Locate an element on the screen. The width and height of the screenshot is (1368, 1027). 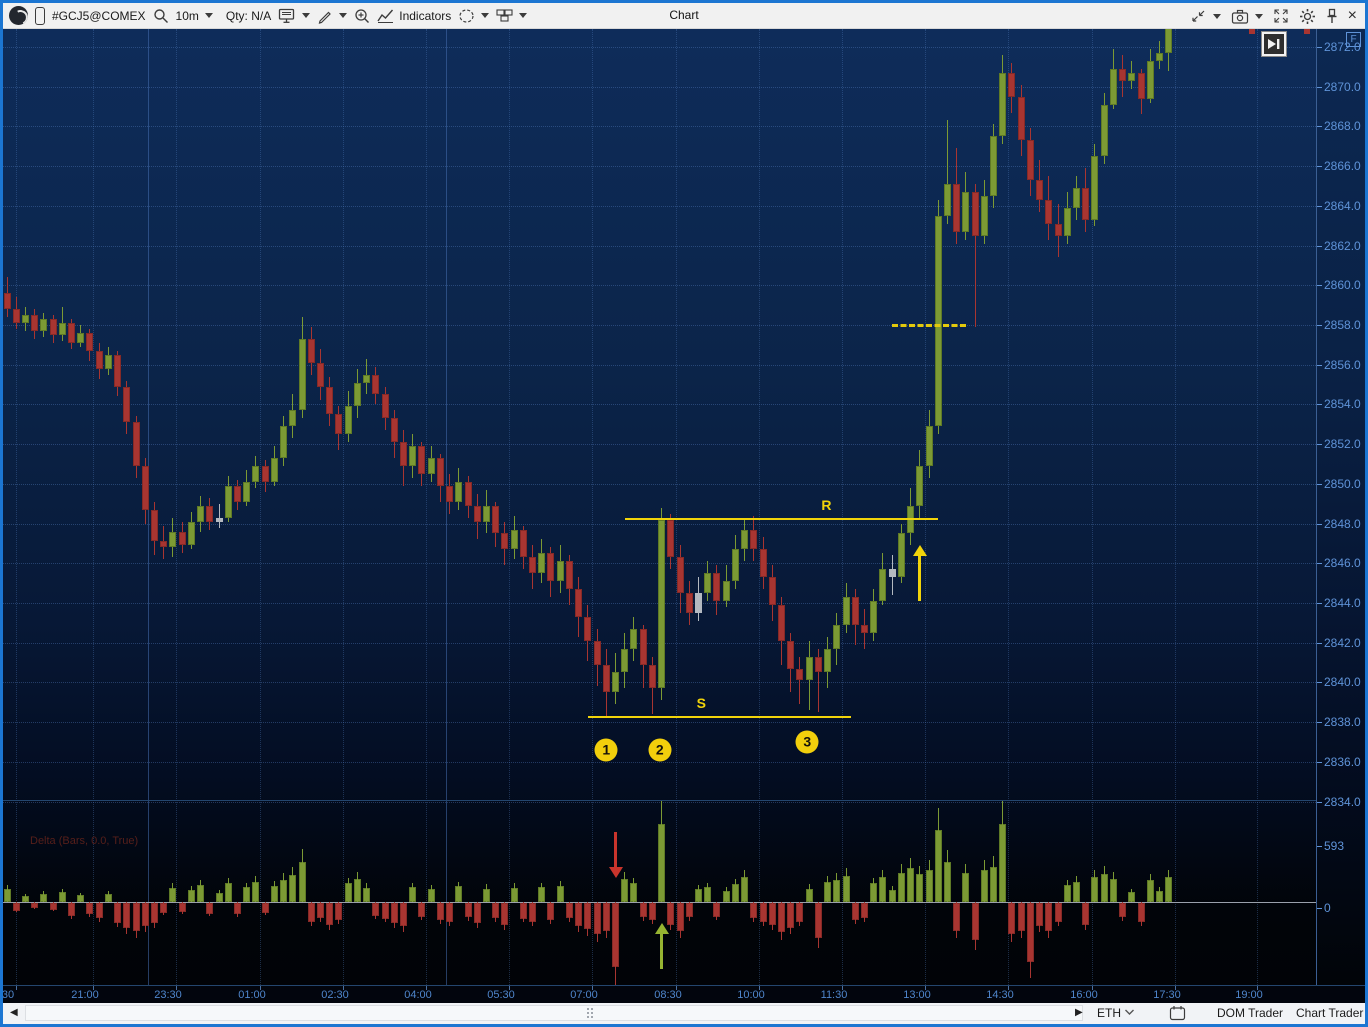
fixed-scale-indicator: F is located at coordinates (1353, 39).